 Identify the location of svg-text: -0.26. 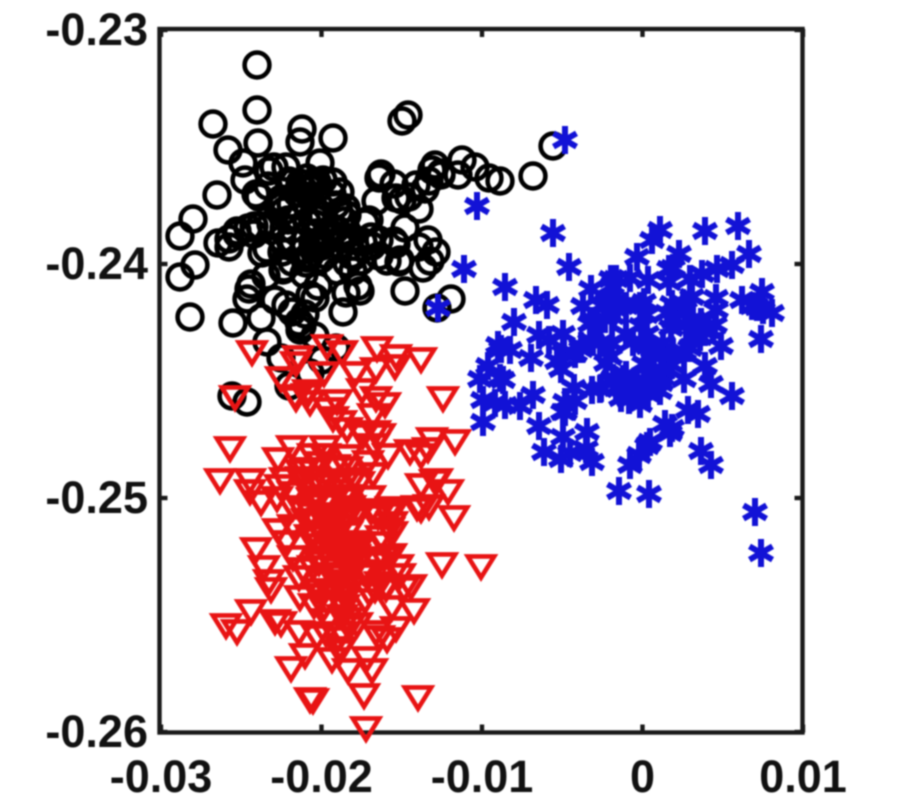
(96, 731).